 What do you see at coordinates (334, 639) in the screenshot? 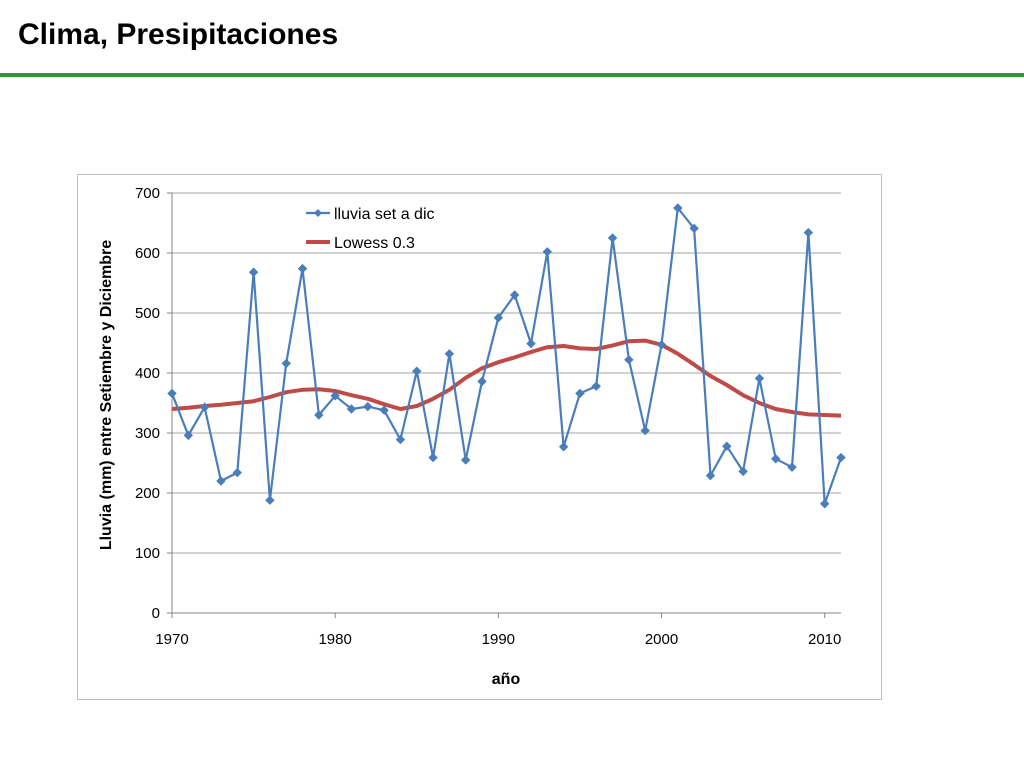
I see `x-tick-label: 1980` at bounding box center [334, 639].